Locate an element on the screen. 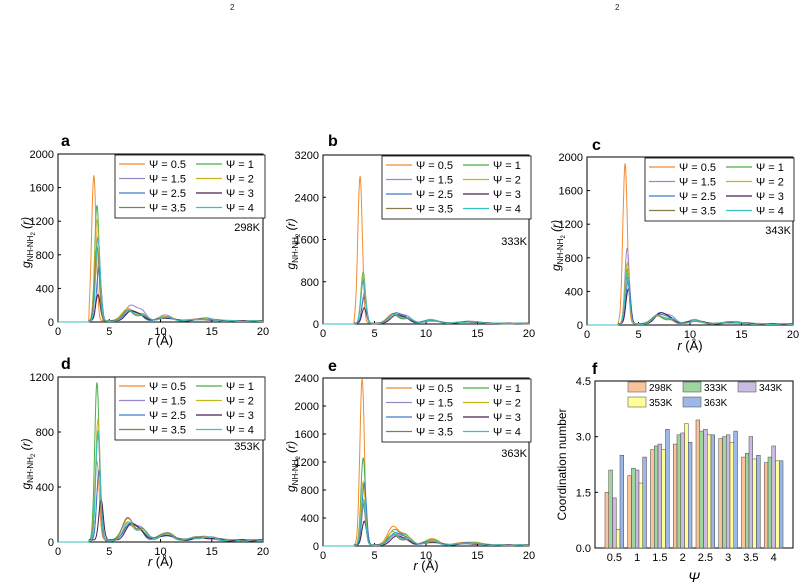 The image size is (807, 587). legend-label-a-5: Ψ = 3 is located at coordinates (240, 194).